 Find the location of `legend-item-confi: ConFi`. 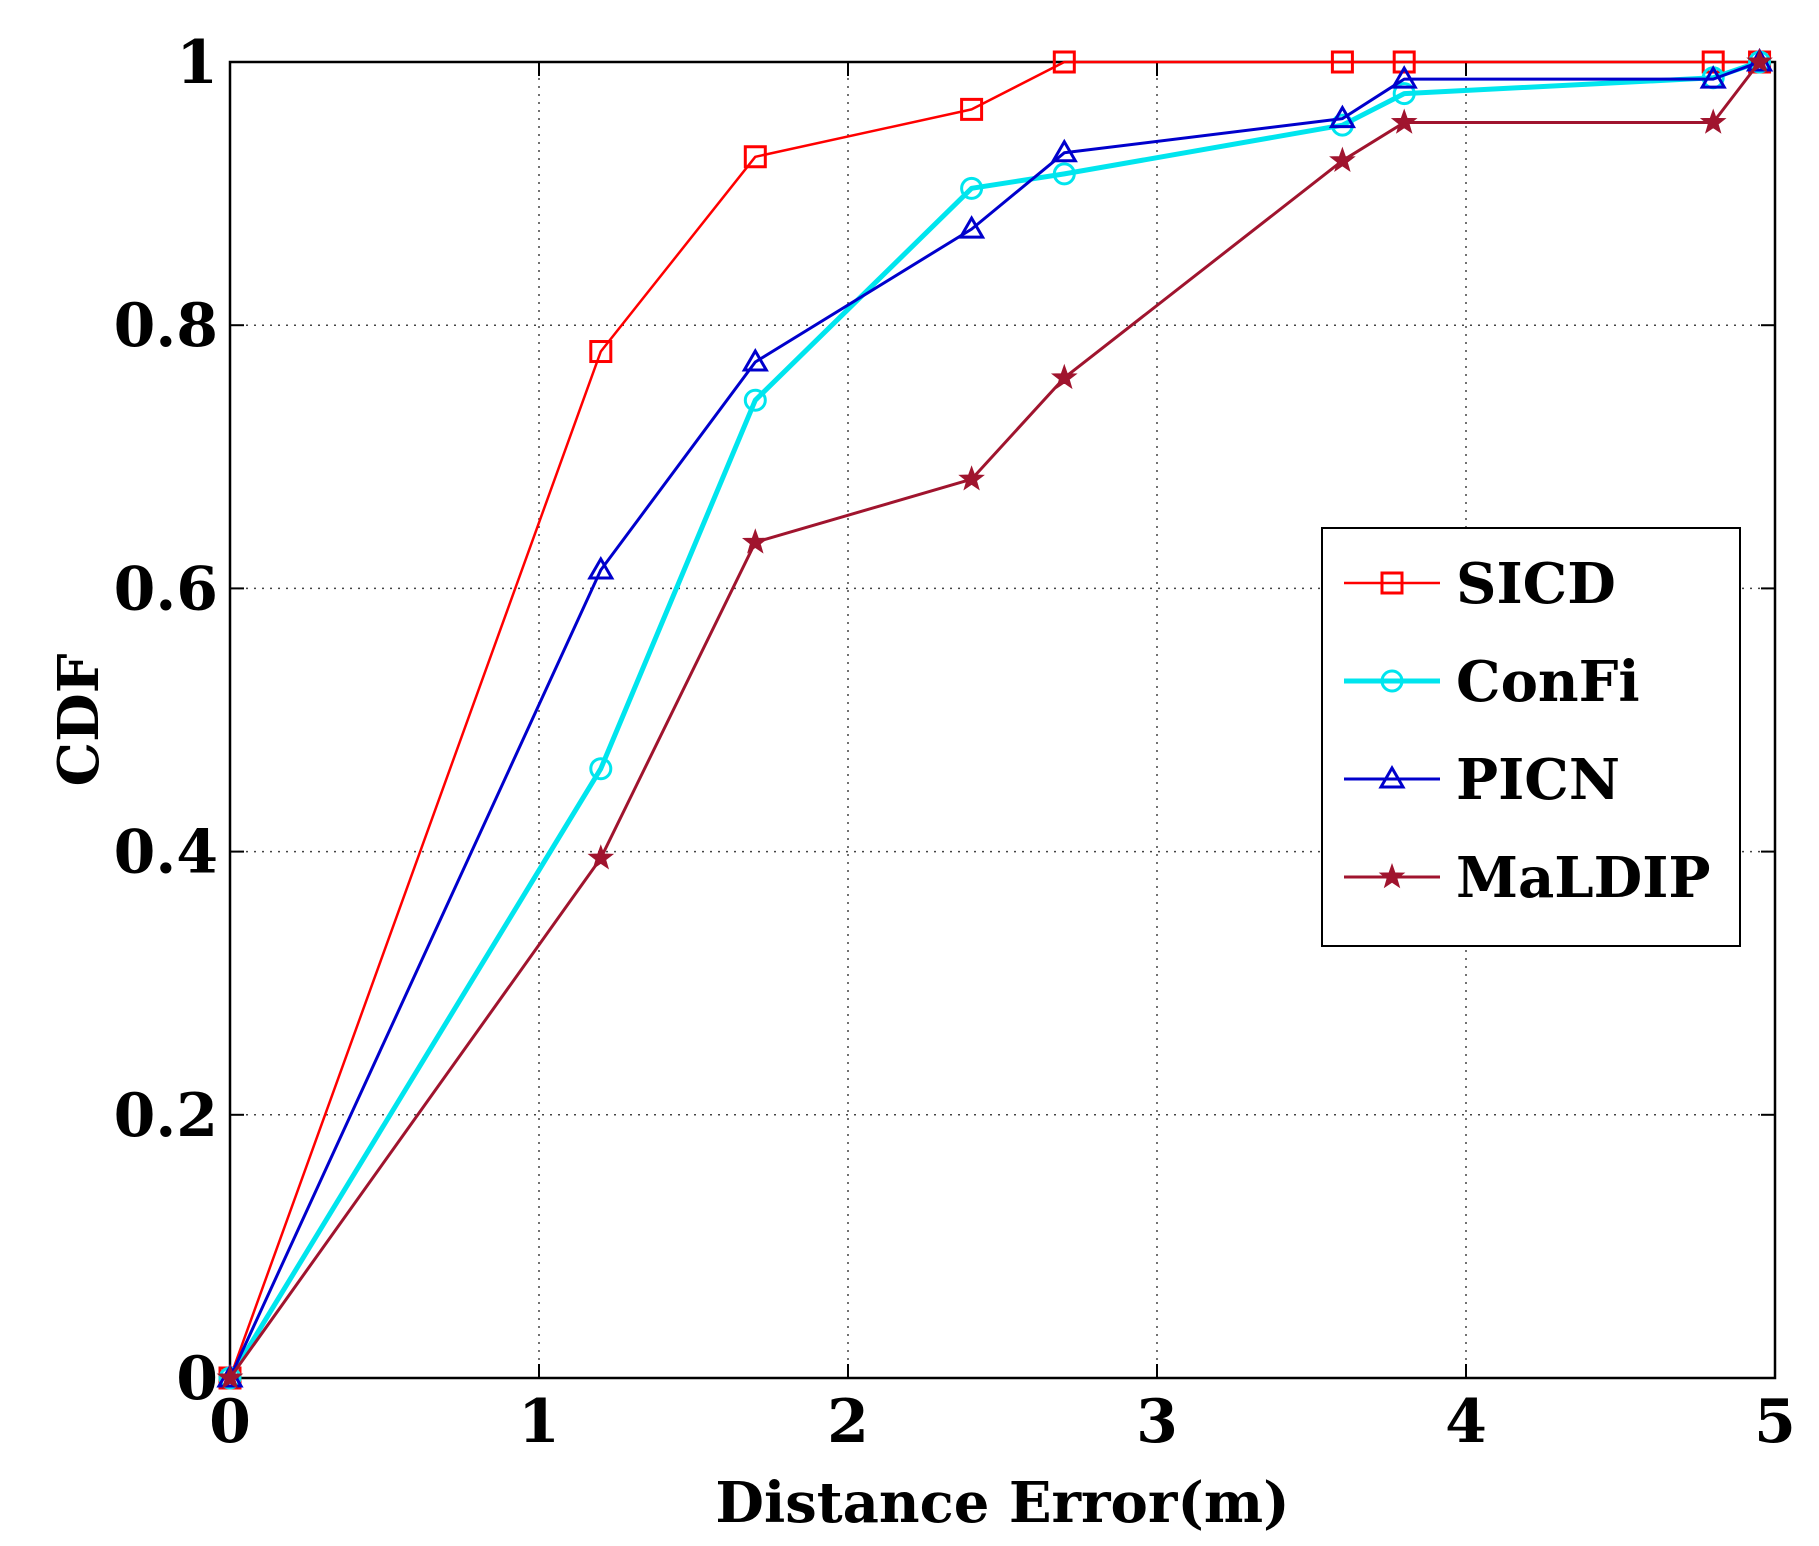

legend-item-confi: ConFi is located at coordinates (1492, 682).